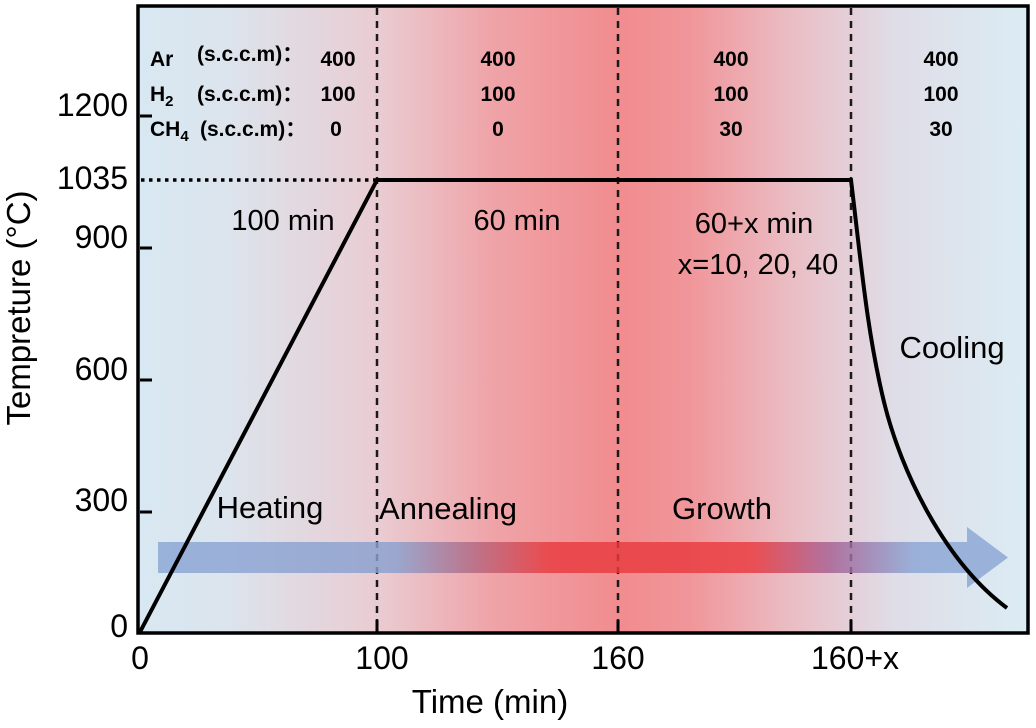 The image size is (1036, 728). What do you see at coordinates (754, 224) in the screenshot?
I see `duration-growth: 60+x min` at bounding box center [754, 224].